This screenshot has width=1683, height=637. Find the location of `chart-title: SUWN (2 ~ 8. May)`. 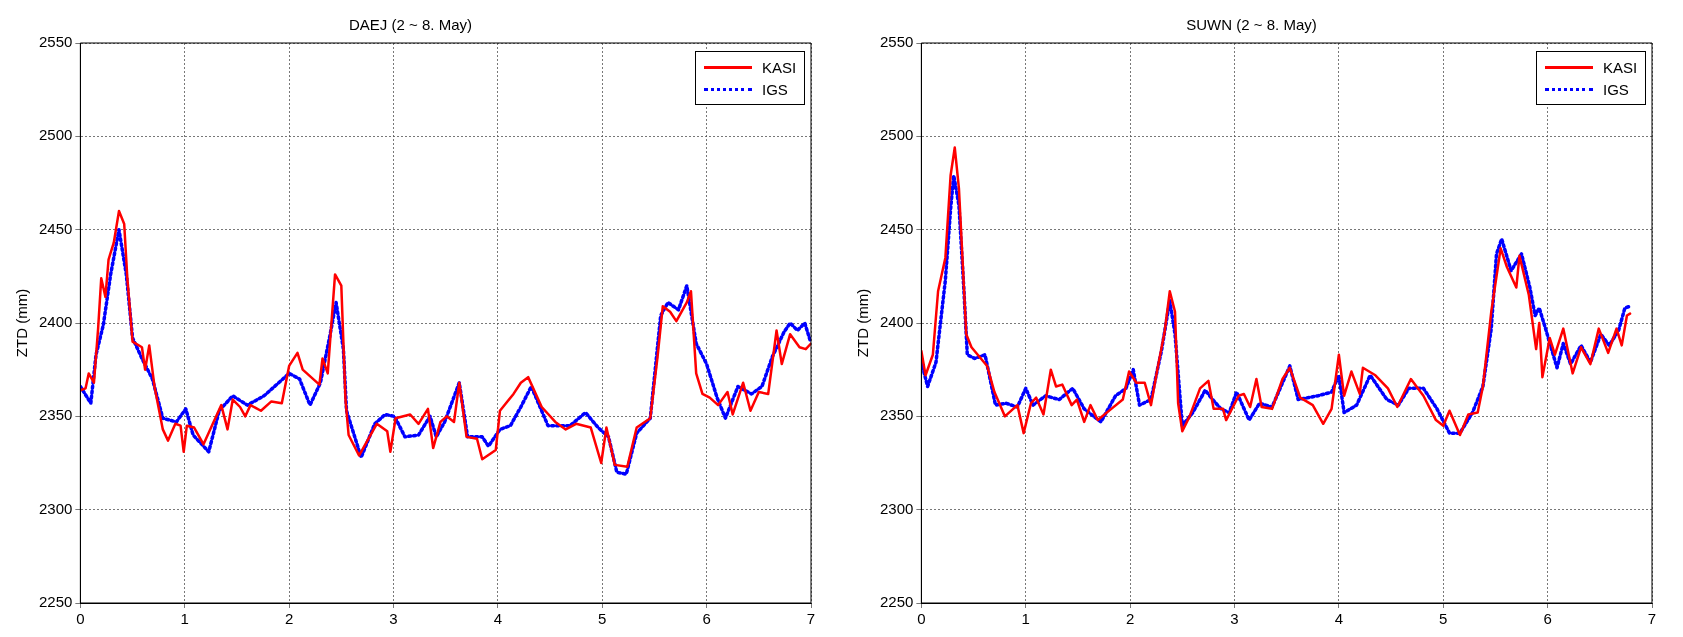

chart-title: SUWN (2 ~ 8. May) is located at coordinates (1251, 25).